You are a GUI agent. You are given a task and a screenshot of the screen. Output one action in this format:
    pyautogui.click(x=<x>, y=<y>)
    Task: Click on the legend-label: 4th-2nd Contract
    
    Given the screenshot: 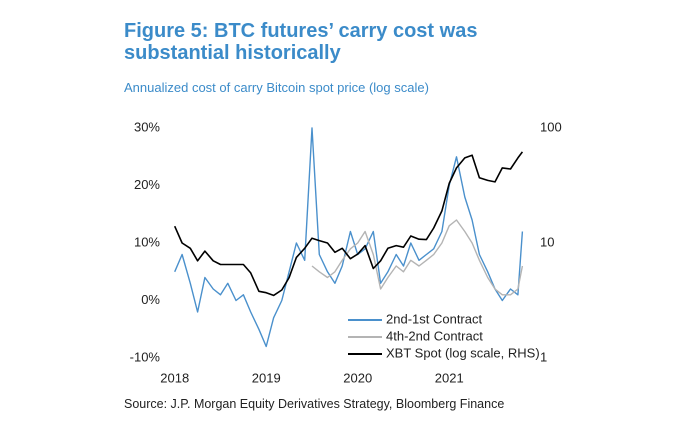 What is the action you would take?
    pyautogui.click(x=434, y=335)
    